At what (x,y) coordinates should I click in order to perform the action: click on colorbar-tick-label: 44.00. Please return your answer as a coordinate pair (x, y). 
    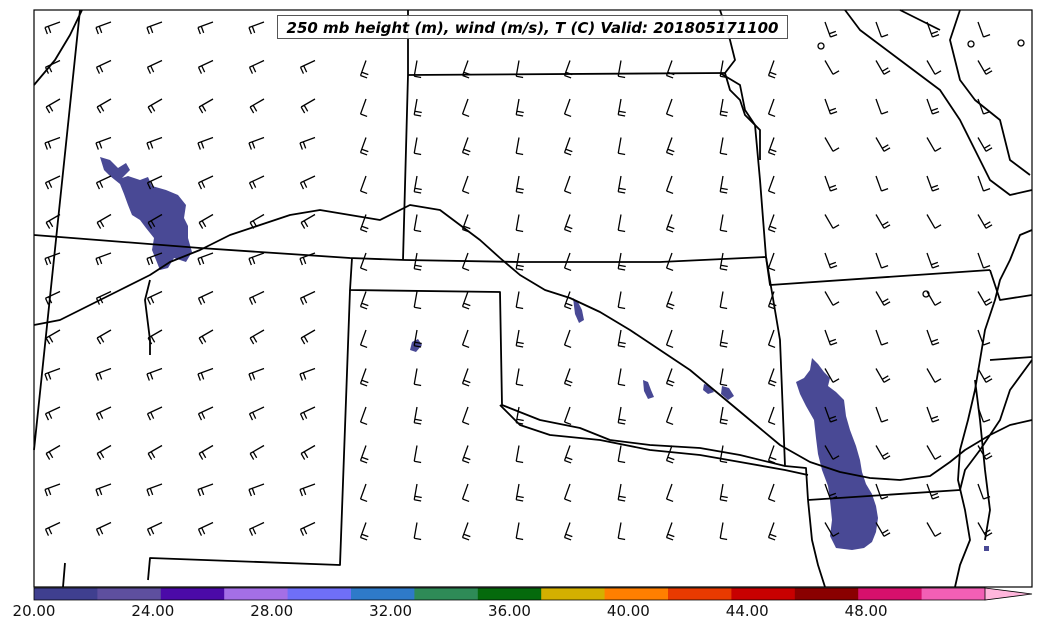
    Looking at the image, I should click on (747, 611).